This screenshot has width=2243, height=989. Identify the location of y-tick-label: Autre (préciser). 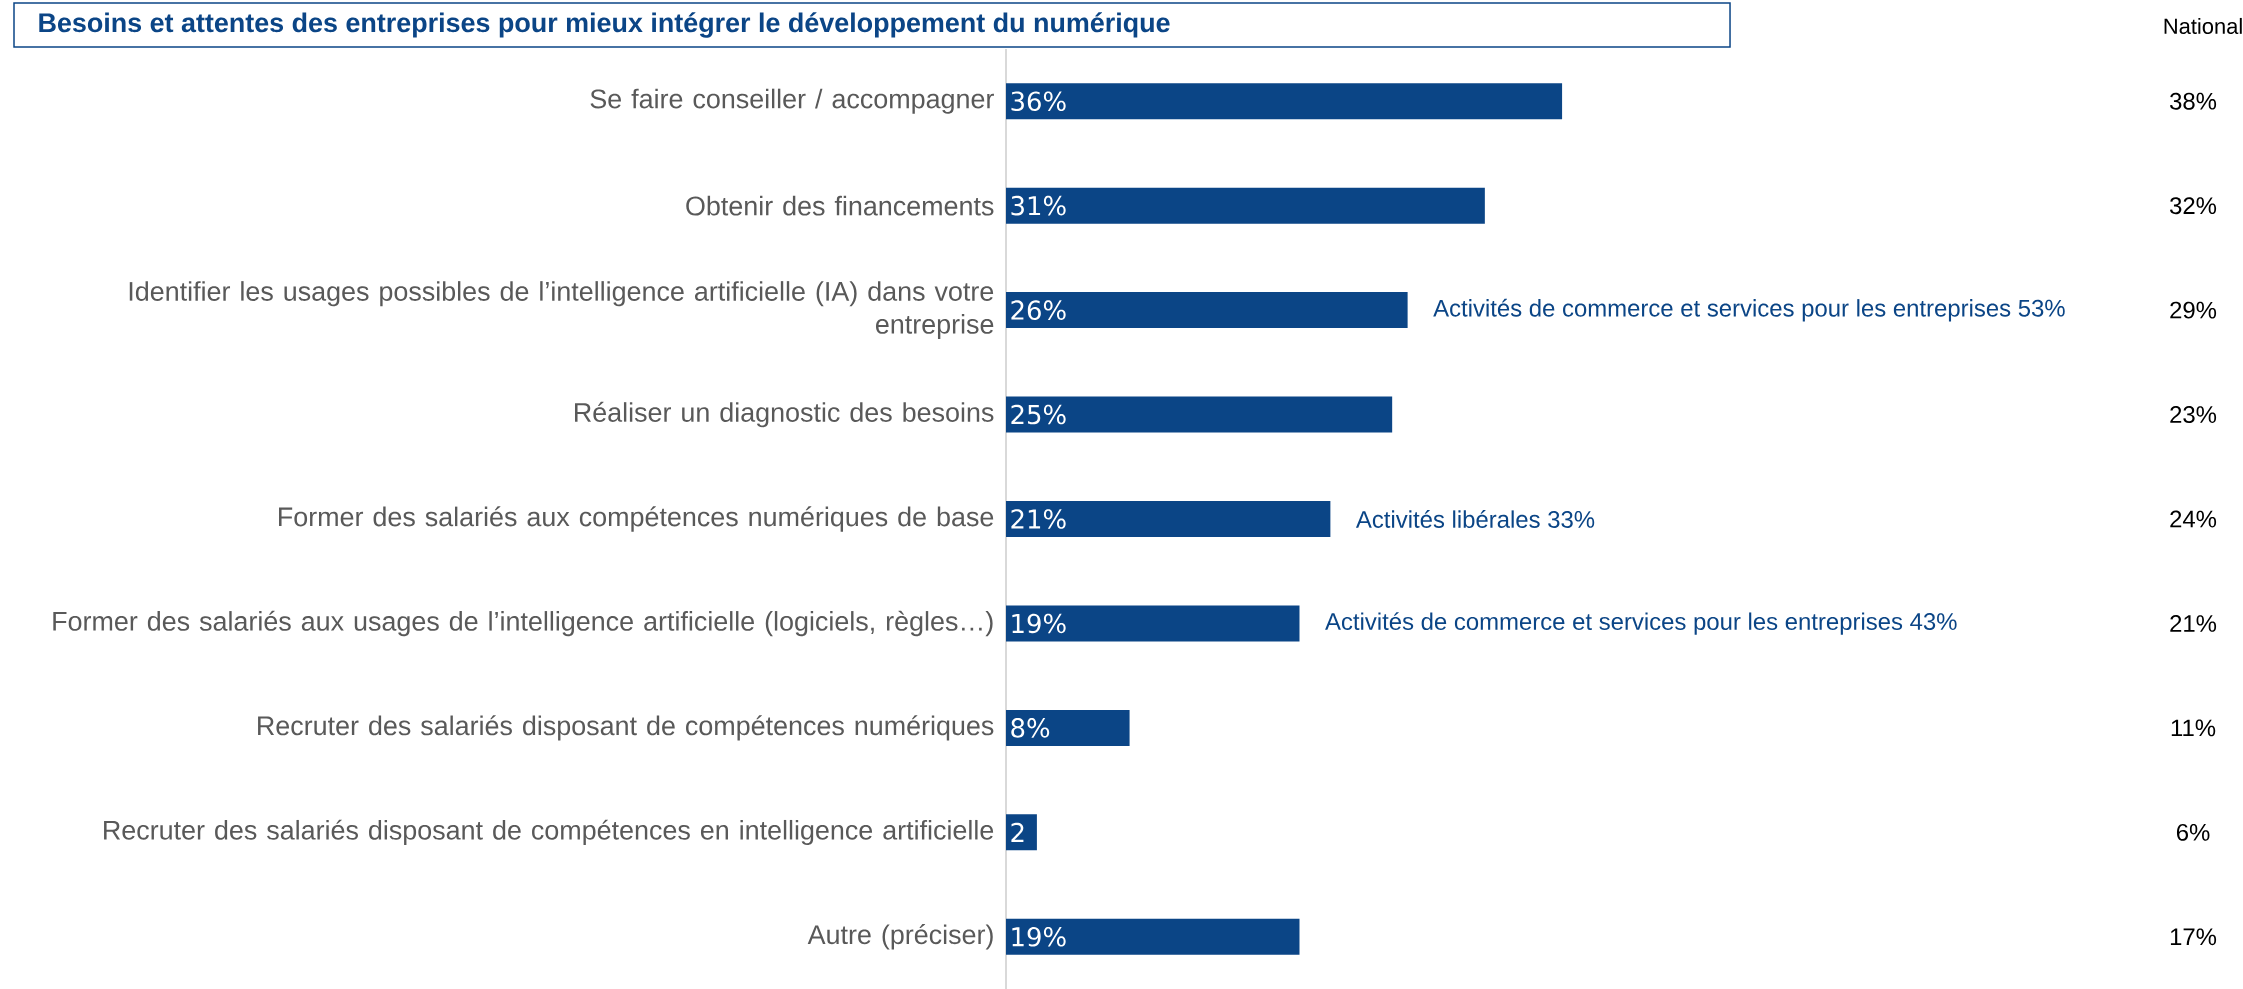
(900, 937).